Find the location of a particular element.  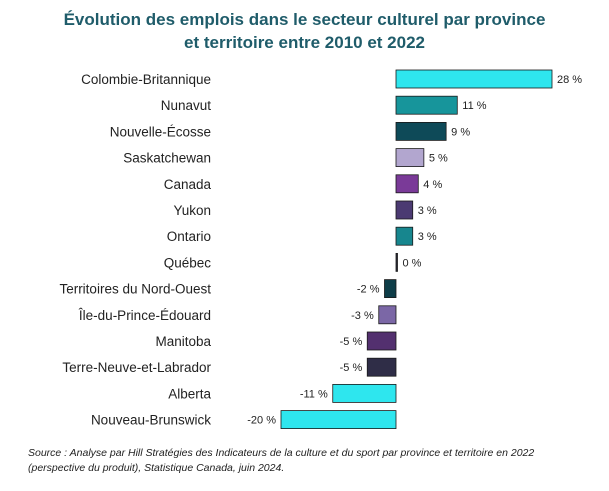

category-label: Manitoba is located at coordinates (183, 341).